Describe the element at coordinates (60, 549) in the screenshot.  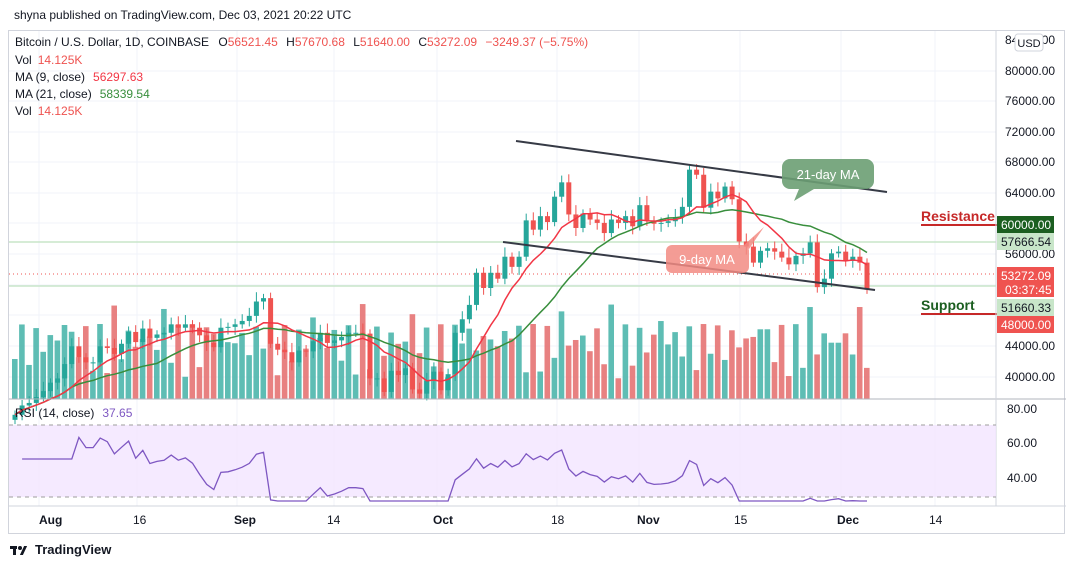
I see `footer: TradingView` at that location.